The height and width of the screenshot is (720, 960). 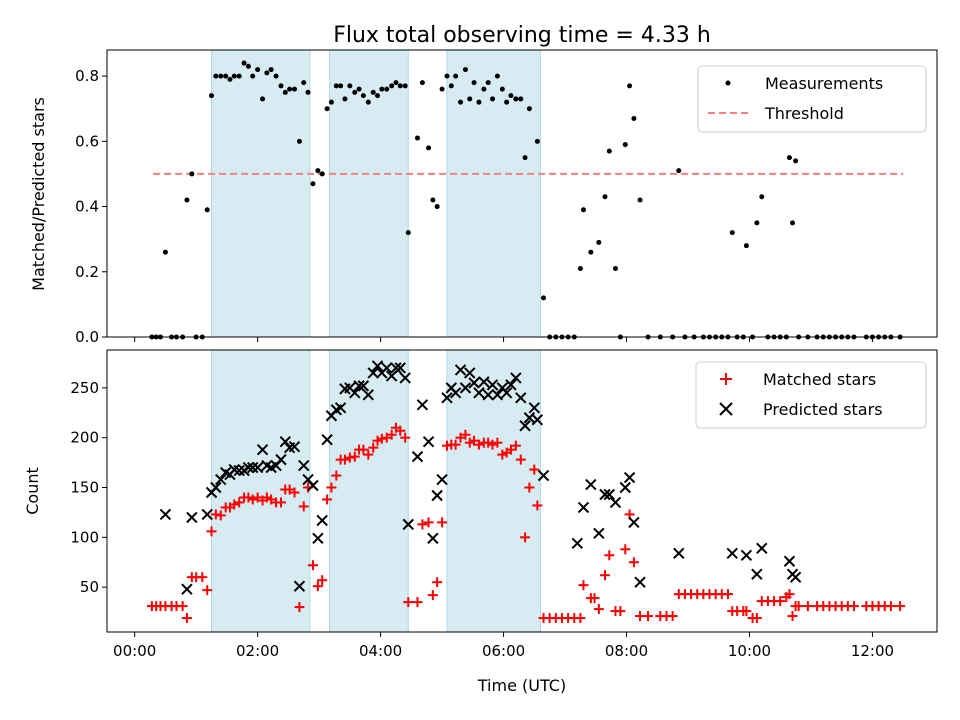 What do you see at coordinates (84, 438) in the screenshot?
I see `y-tick-label: 200` at bounding box center [84, 438].